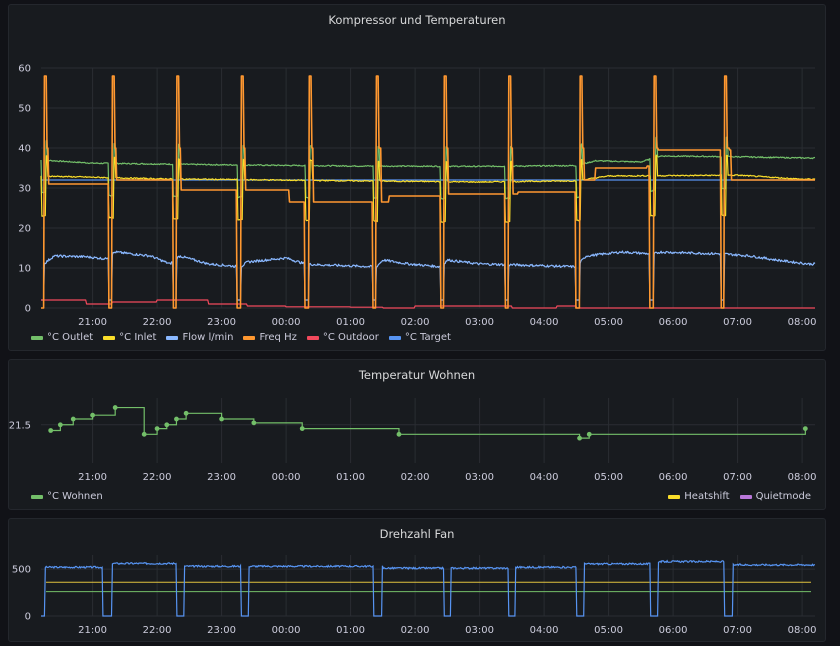 The width and height of the screenshot is (840, 646). What do you see at coordinates (417, 375) in the screenshot?
I see `panel-title: Temperatur Wohnen` at bounding box center [417, 375].